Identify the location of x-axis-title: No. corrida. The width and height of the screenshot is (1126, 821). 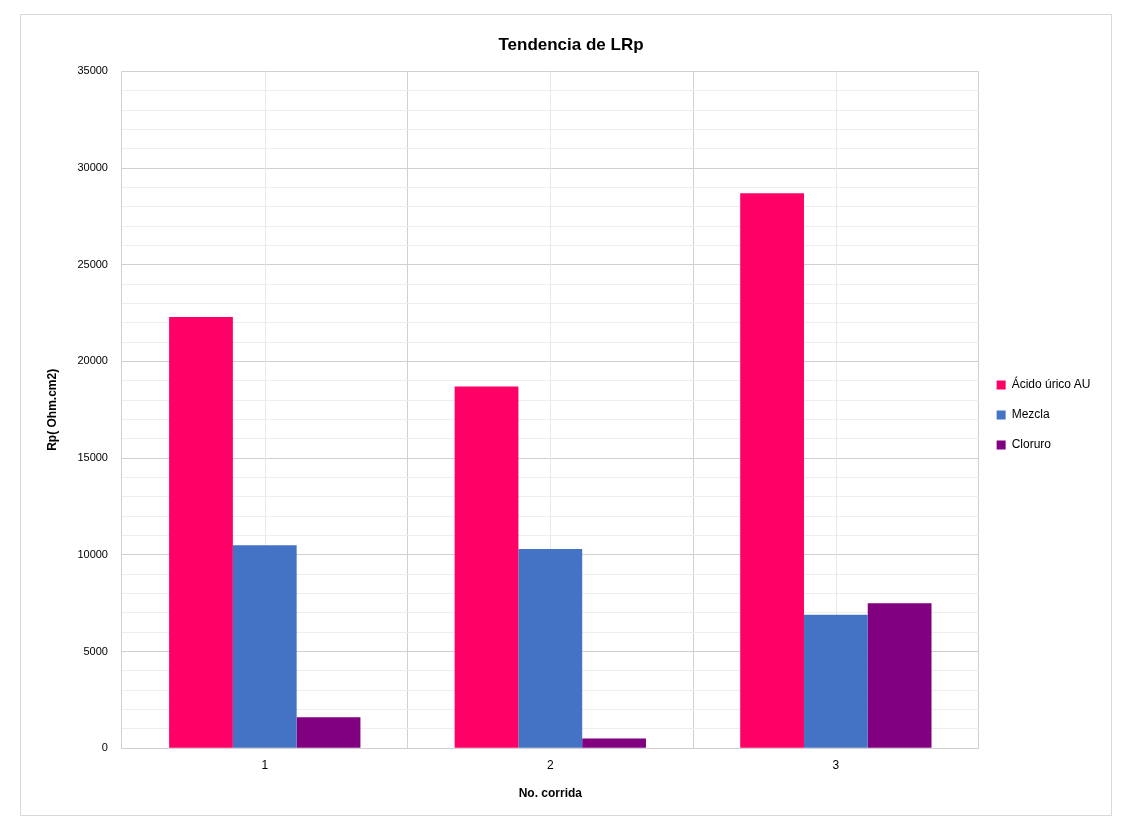
(550, 793).